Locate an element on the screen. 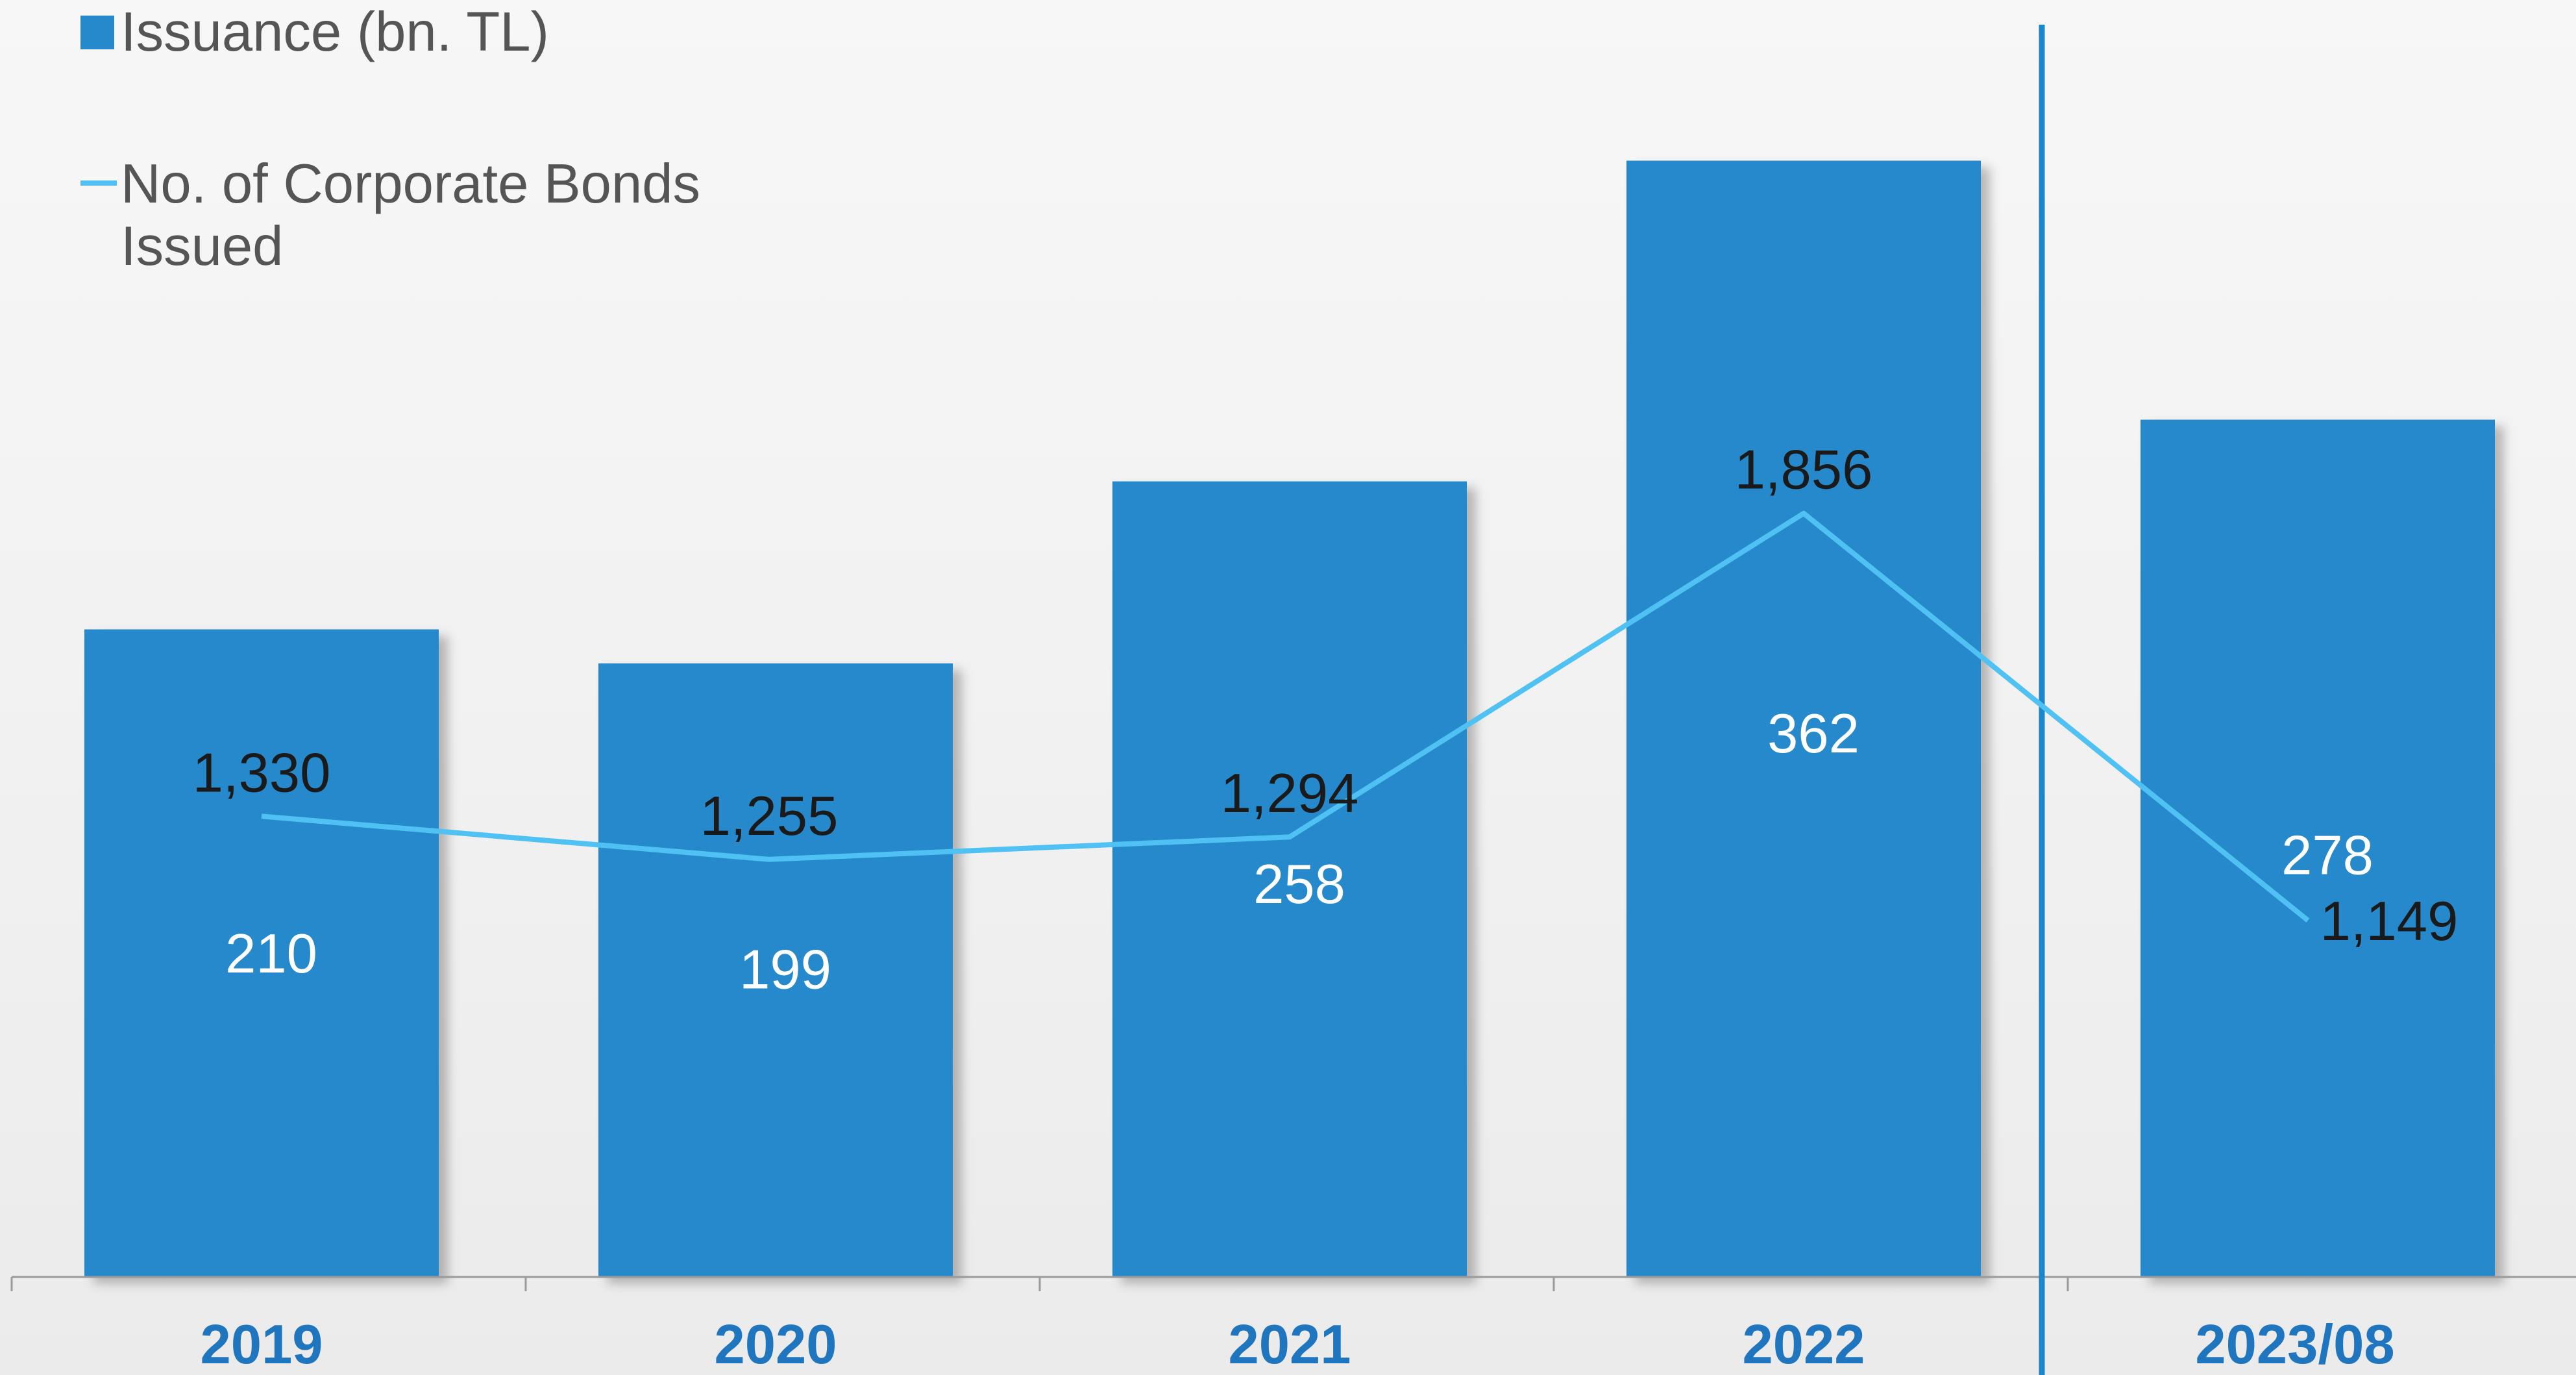 The width and height of the screenshot is (2576, 1375). bar-value-label: 258 is located at coordinates (1299, 885).